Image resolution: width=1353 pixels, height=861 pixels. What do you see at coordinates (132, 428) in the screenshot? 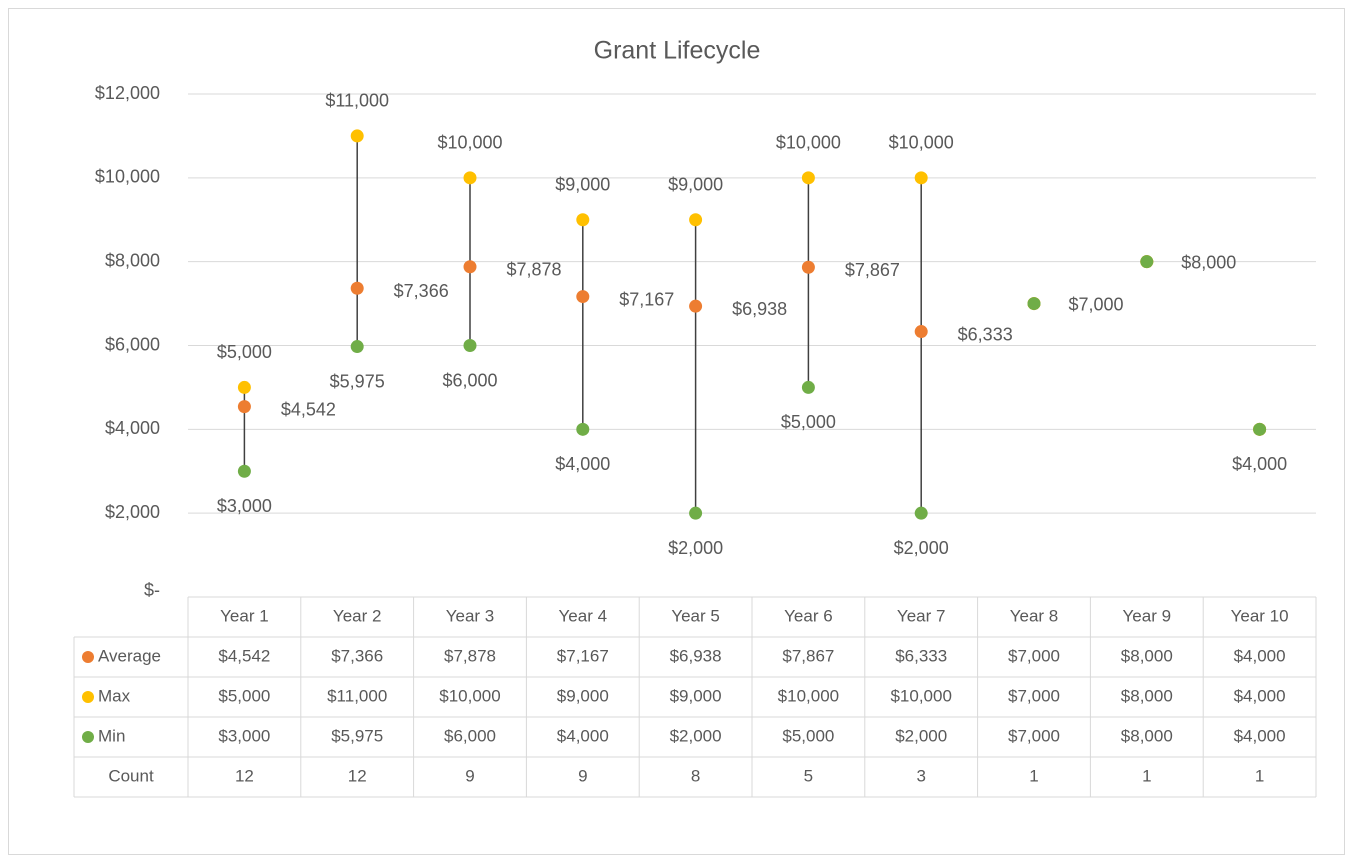
I see `y-tick-label: $4,000` at bounding box center [132, 428].